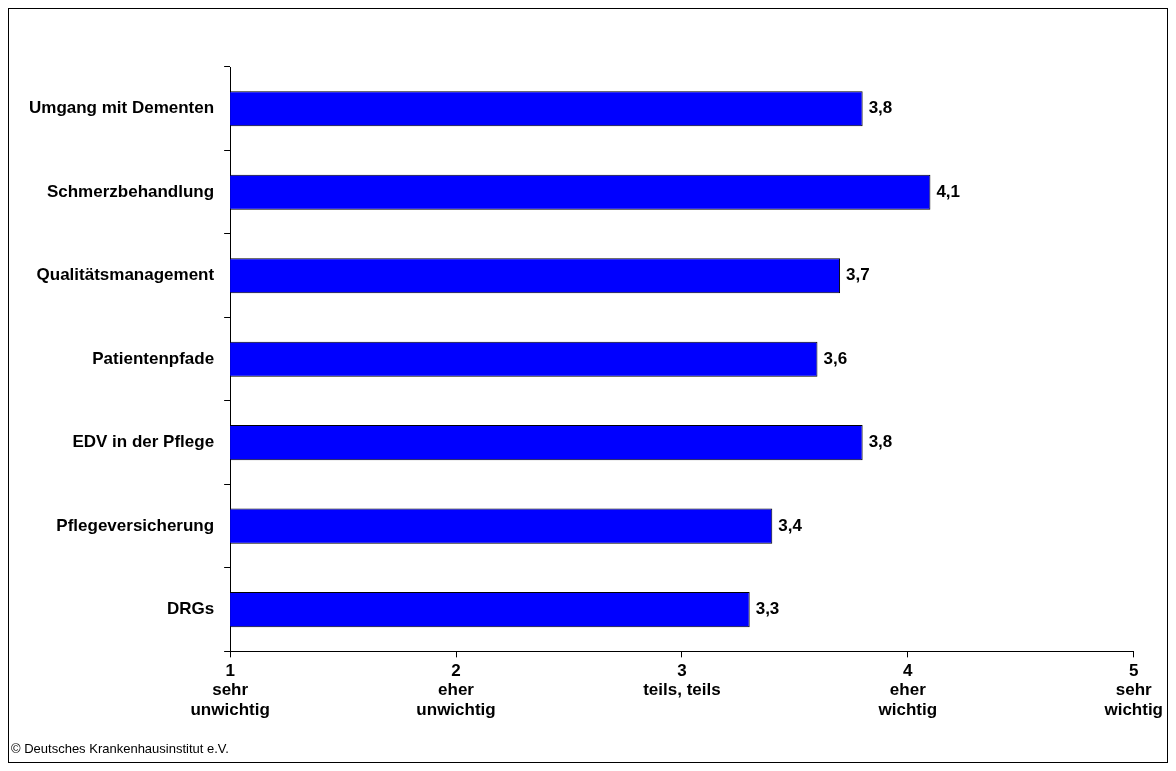 The height and width of the screenshot is (771, 1176). Describe the element at coordinates (948, 191) in the screenshot. I see `data-label: 4,1` at that location.